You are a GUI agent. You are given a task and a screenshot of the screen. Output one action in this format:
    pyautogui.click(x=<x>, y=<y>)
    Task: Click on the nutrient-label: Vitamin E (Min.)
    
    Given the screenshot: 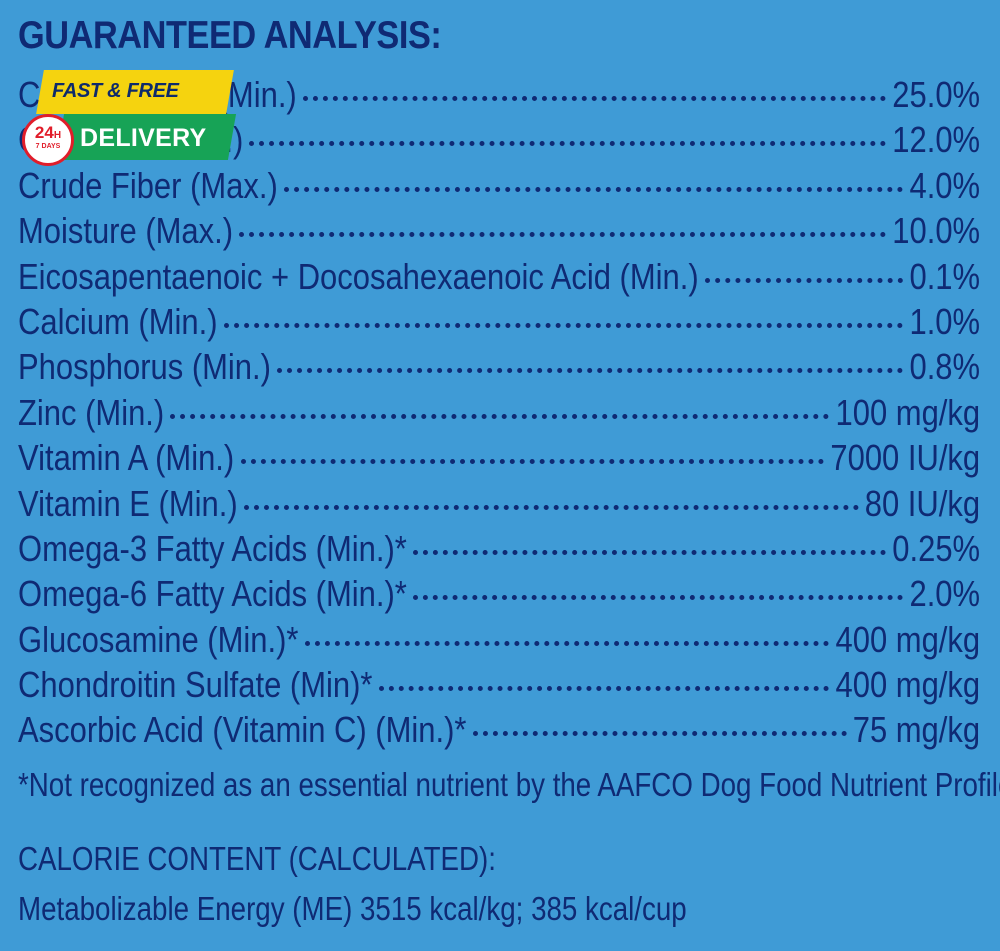 What is the action you would take?
    pyautogui.click(x=128, y=503)
    